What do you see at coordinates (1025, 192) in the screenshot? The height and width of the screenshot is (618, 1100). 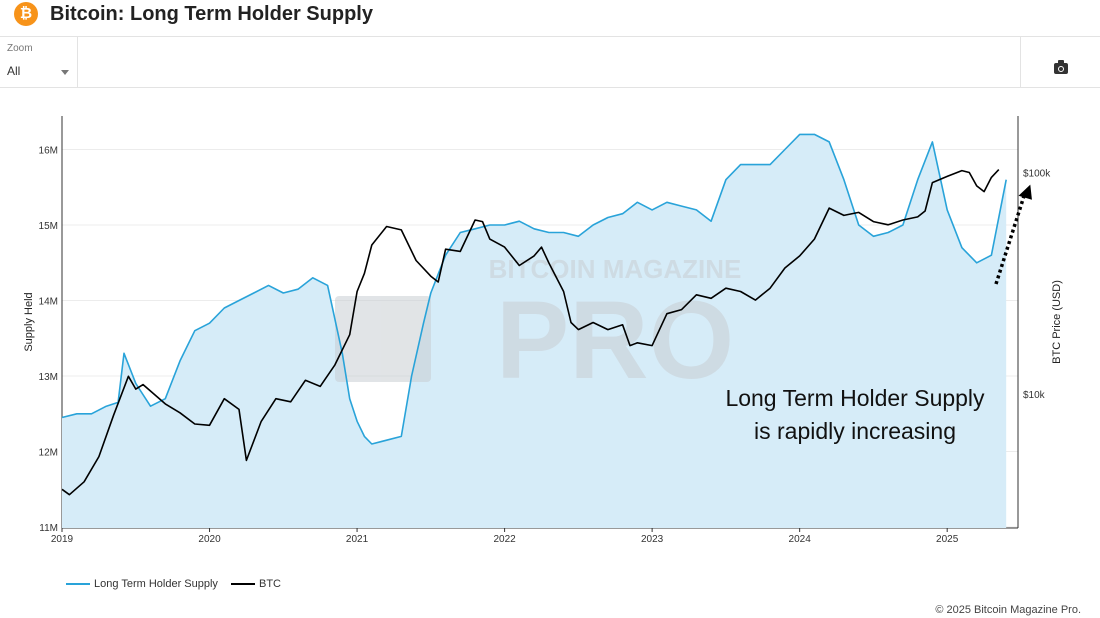 I see `annotation-arrow-head` at bounding box center [1025, 192].